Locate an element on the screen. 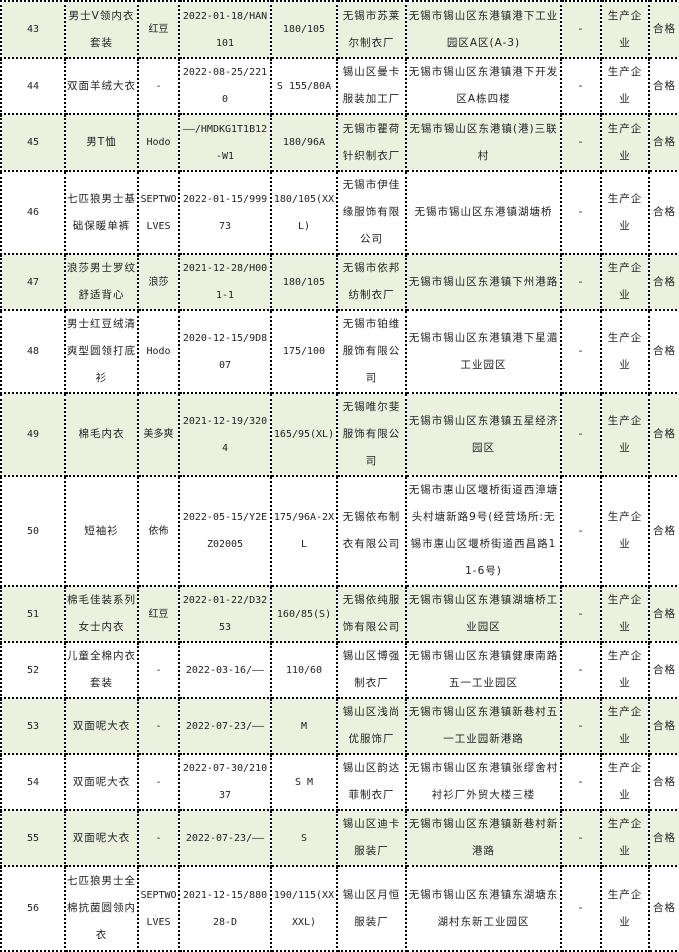  producer-name: 锡山区韵达菲制衣厂 is located at coordinates (371, 782).